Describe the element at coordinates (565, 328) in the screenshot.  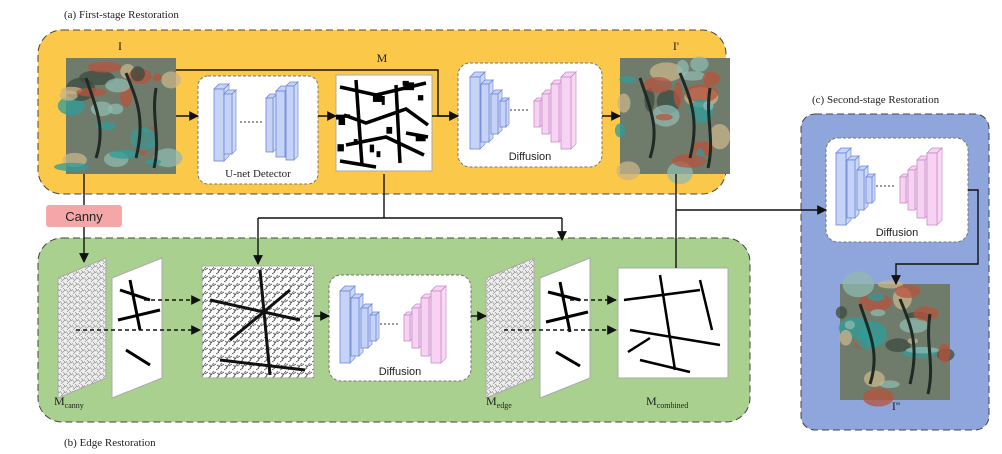
I see `edge-mask-plane` at that location.